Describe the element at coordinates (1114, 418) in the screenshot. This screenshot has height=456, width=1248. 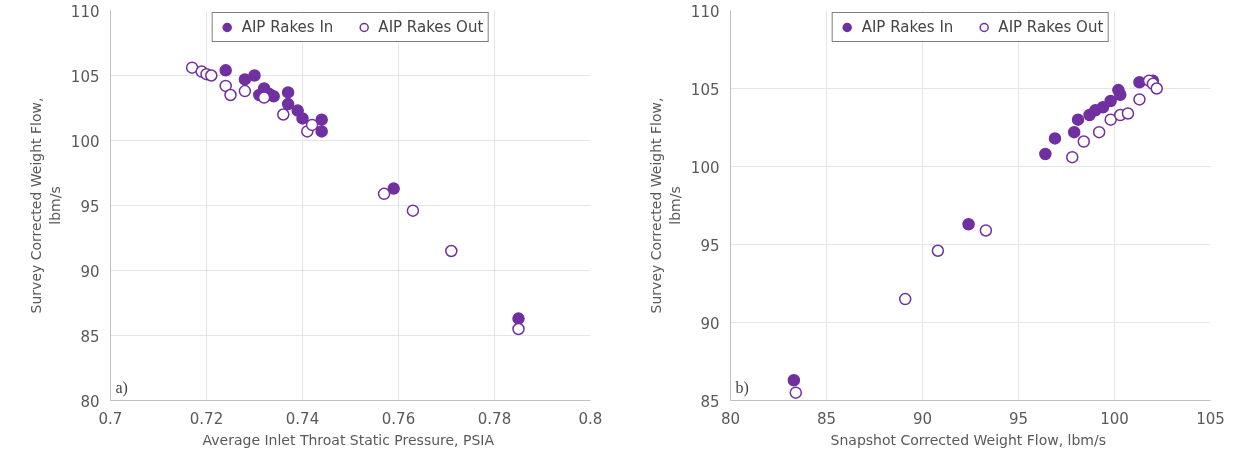
I see `x-tick-label: 100` at that location.